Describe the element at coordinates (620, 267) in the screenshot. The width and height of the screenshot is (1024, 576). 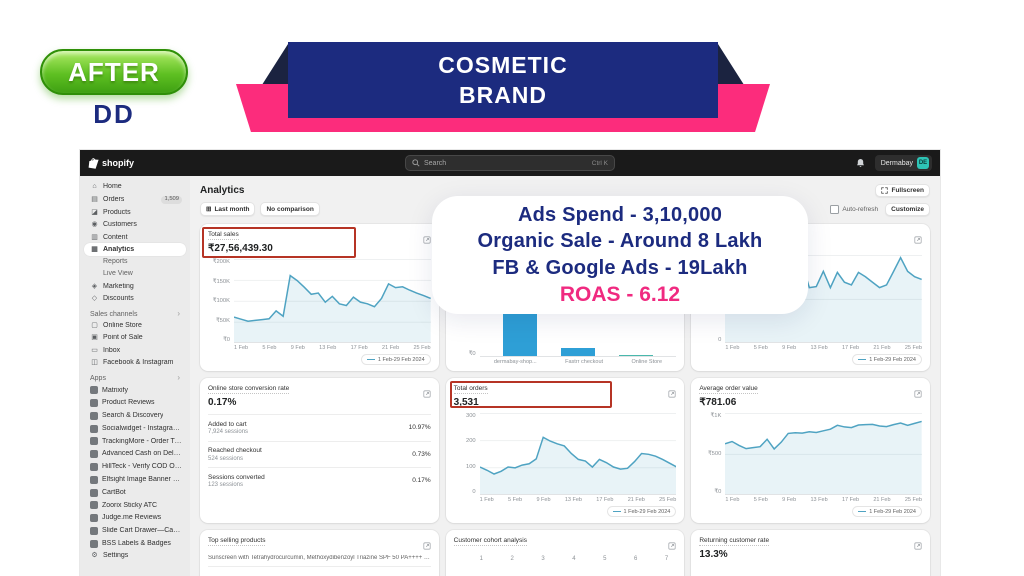
I see `fb-google-ads-line: FB & Google Ads - 19Lakh` at that location.